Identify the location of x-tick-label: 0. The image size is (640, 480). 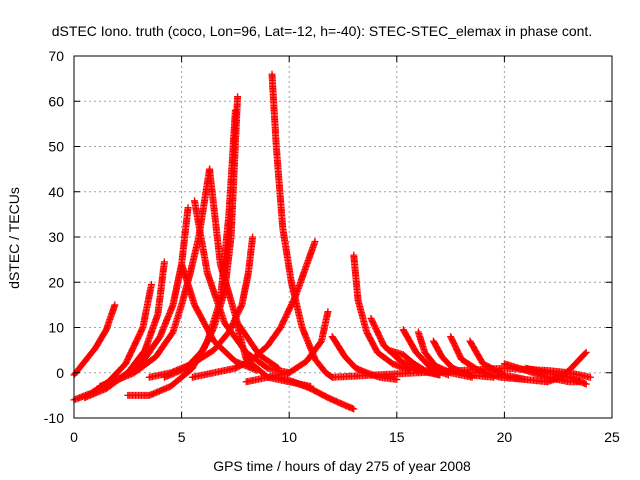
(74, 437).